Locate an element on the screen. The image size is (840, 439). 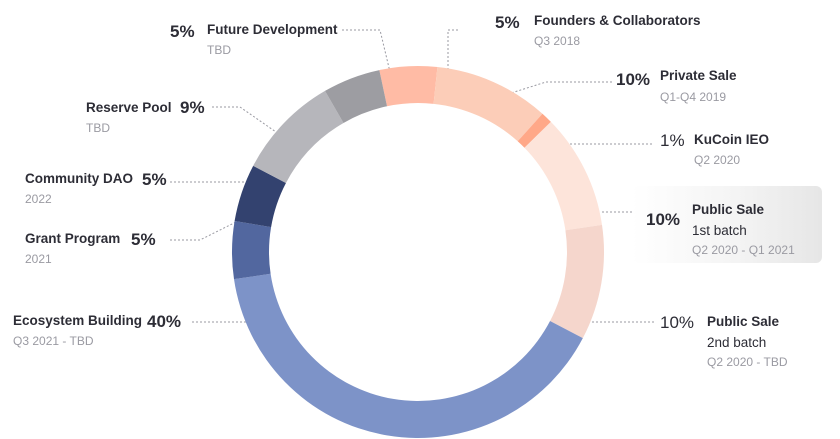
label-name-public-sale-1: Public Sale is located at coordinates (728, 209).